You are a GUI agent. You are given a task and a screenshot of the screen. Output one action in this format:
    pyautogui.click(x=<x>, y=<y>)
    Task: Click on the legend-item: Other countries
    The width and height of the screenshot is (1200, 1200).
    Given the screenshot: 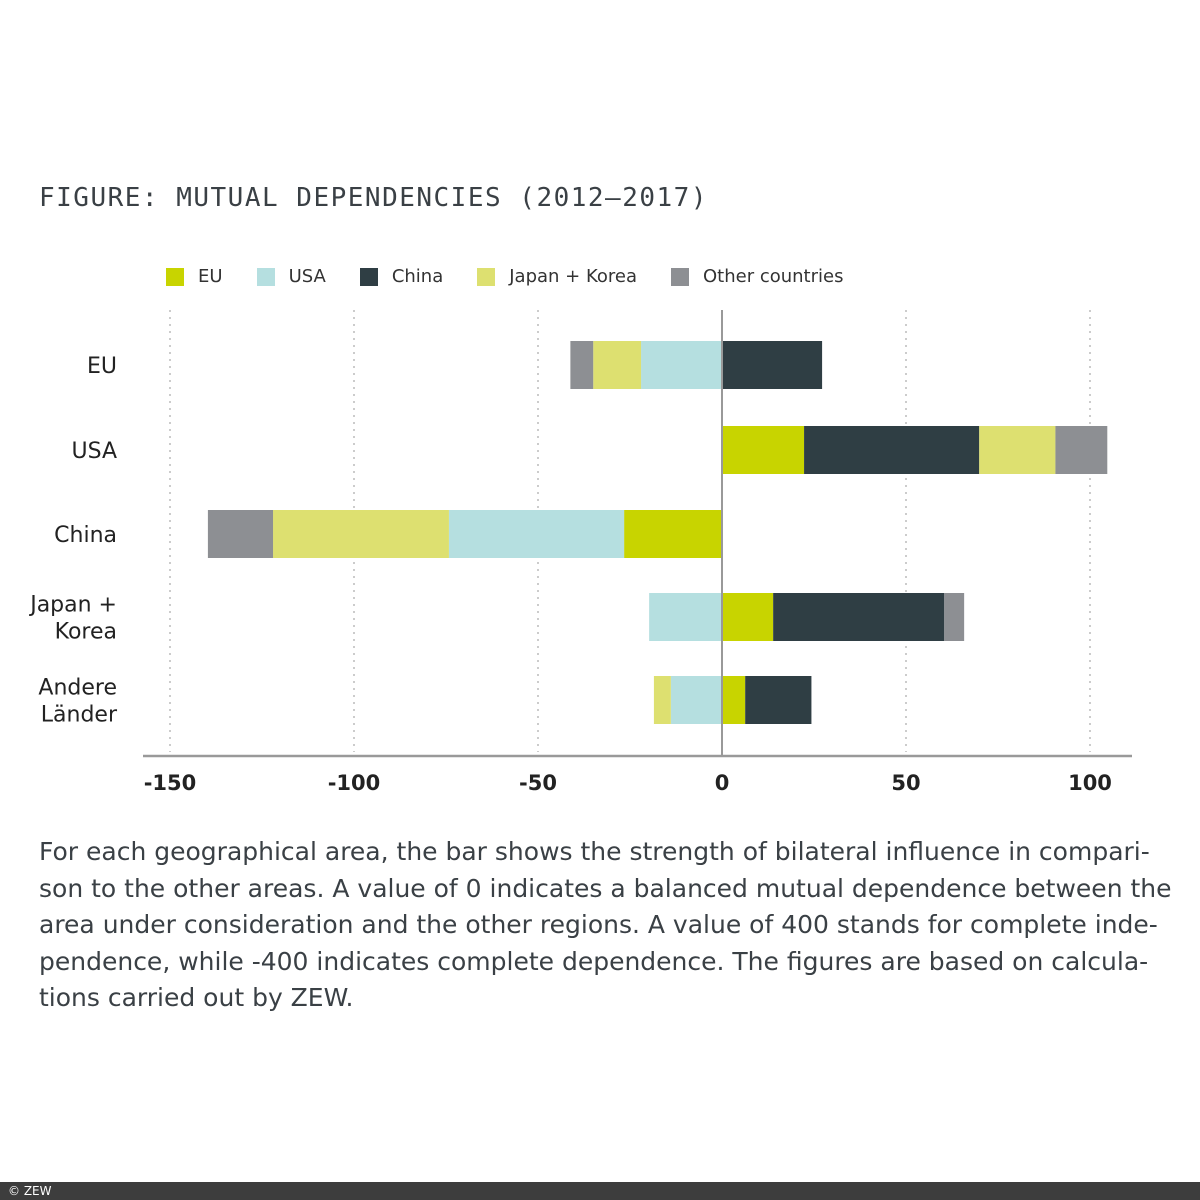 What is the action you would take?
    pyautogui.click(x=757, y=276)
    